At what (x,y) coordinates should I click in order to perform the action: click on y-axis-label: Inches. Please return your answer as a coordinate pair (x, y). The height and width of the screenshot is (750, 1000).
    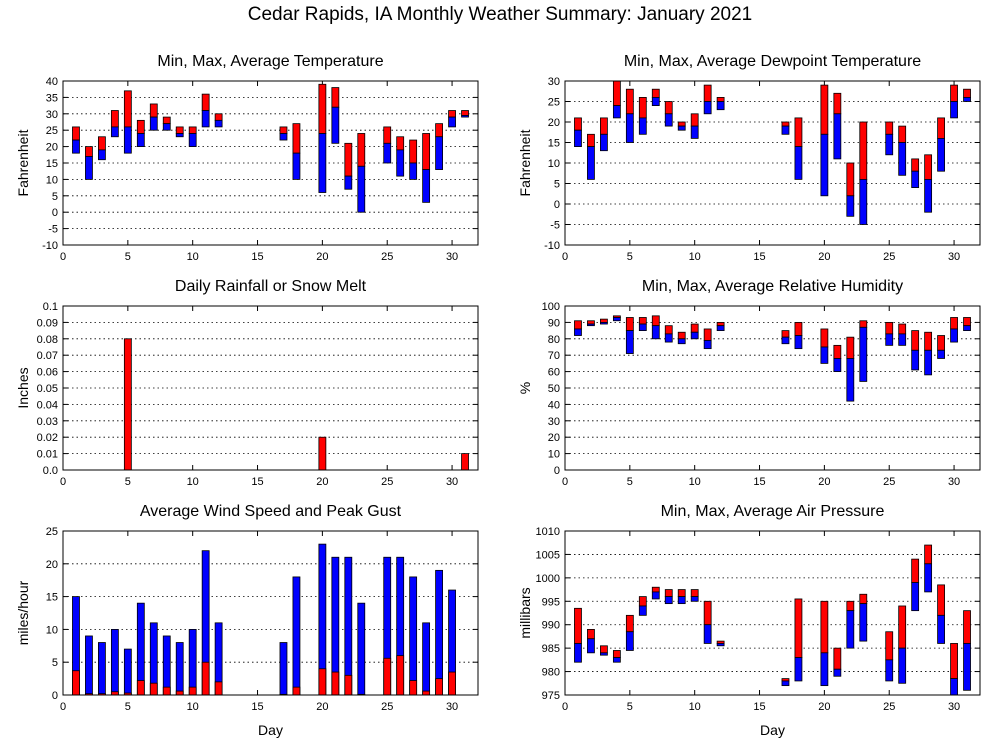
    Looking at the image, I should click on (23, 387).